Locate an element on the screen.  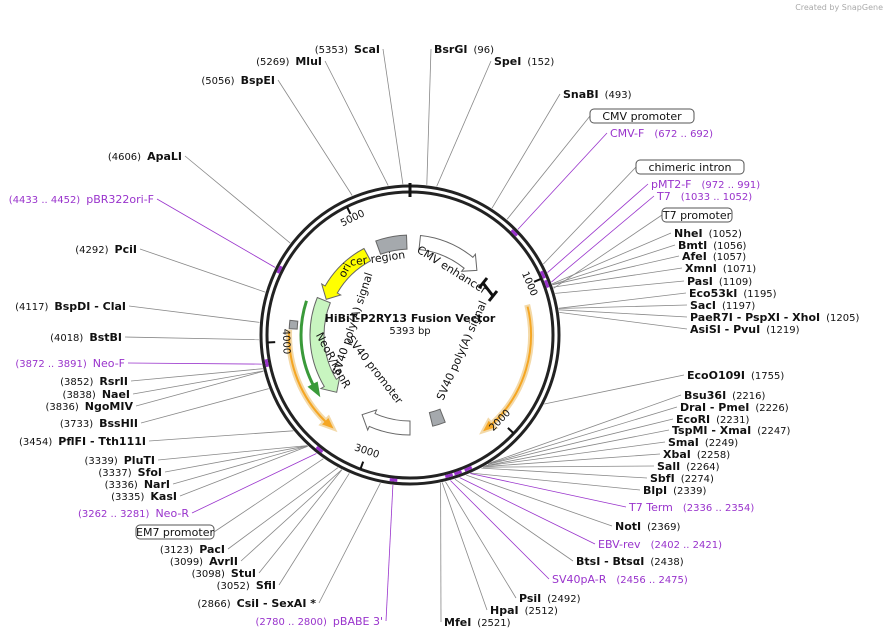
site-label: (5056) BspEI is located at coordinates (238, 80).